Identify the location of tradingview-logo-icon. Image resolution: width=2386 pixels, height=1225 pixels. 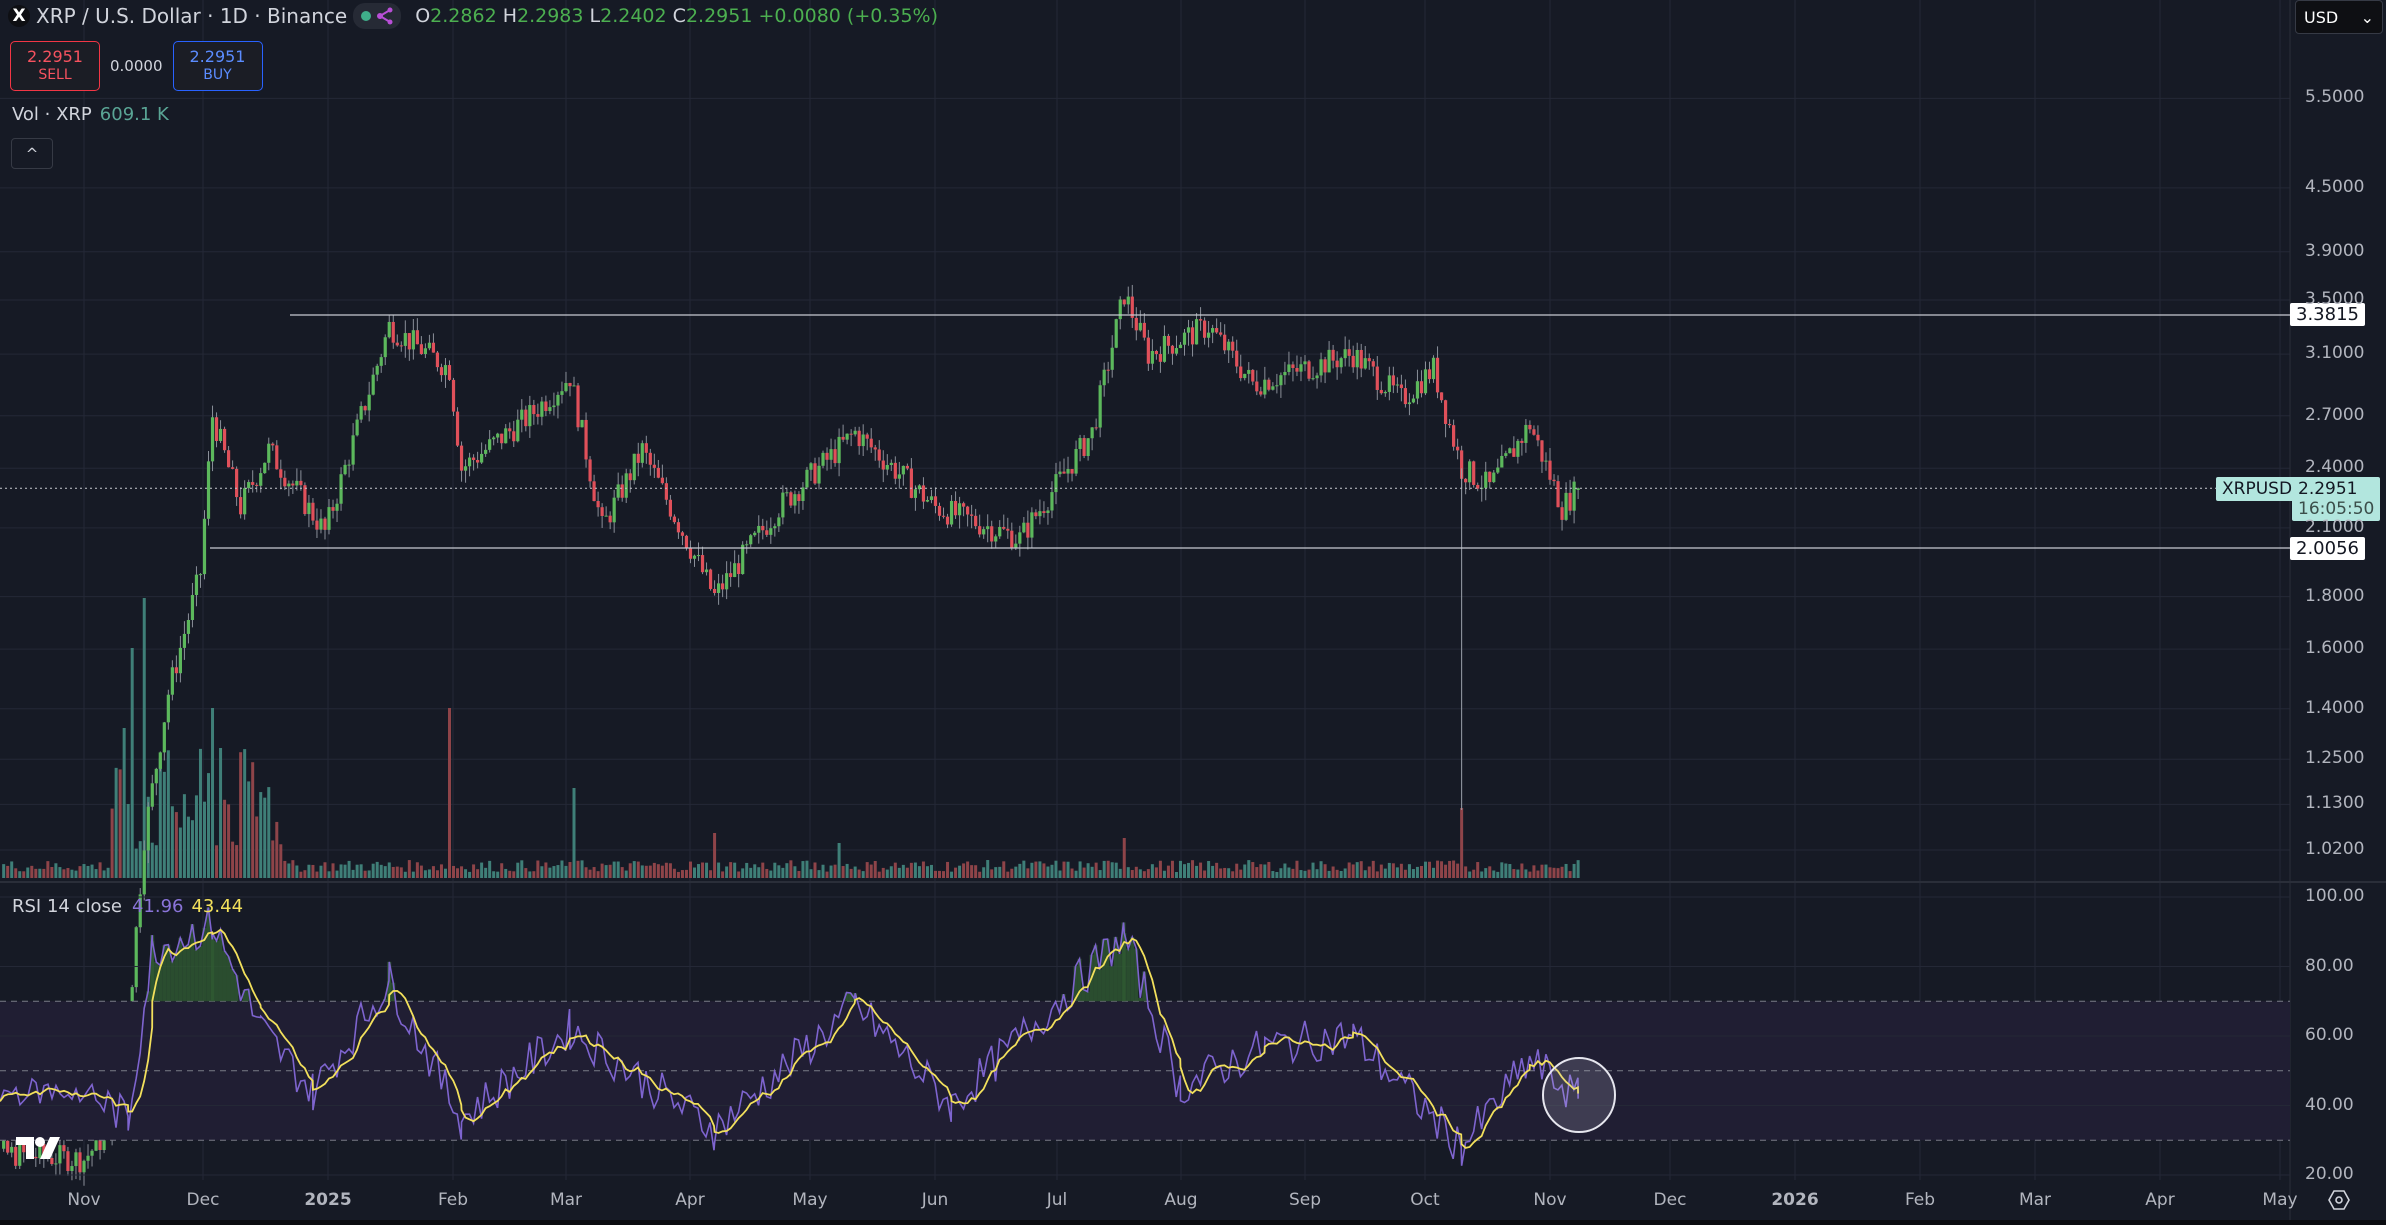
(39, 1148).